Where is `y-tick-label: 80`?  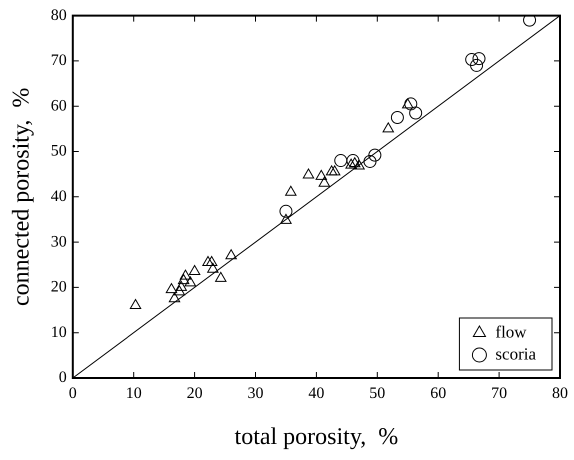 y-tick-label: 80 is located at coordinates (58, 15).